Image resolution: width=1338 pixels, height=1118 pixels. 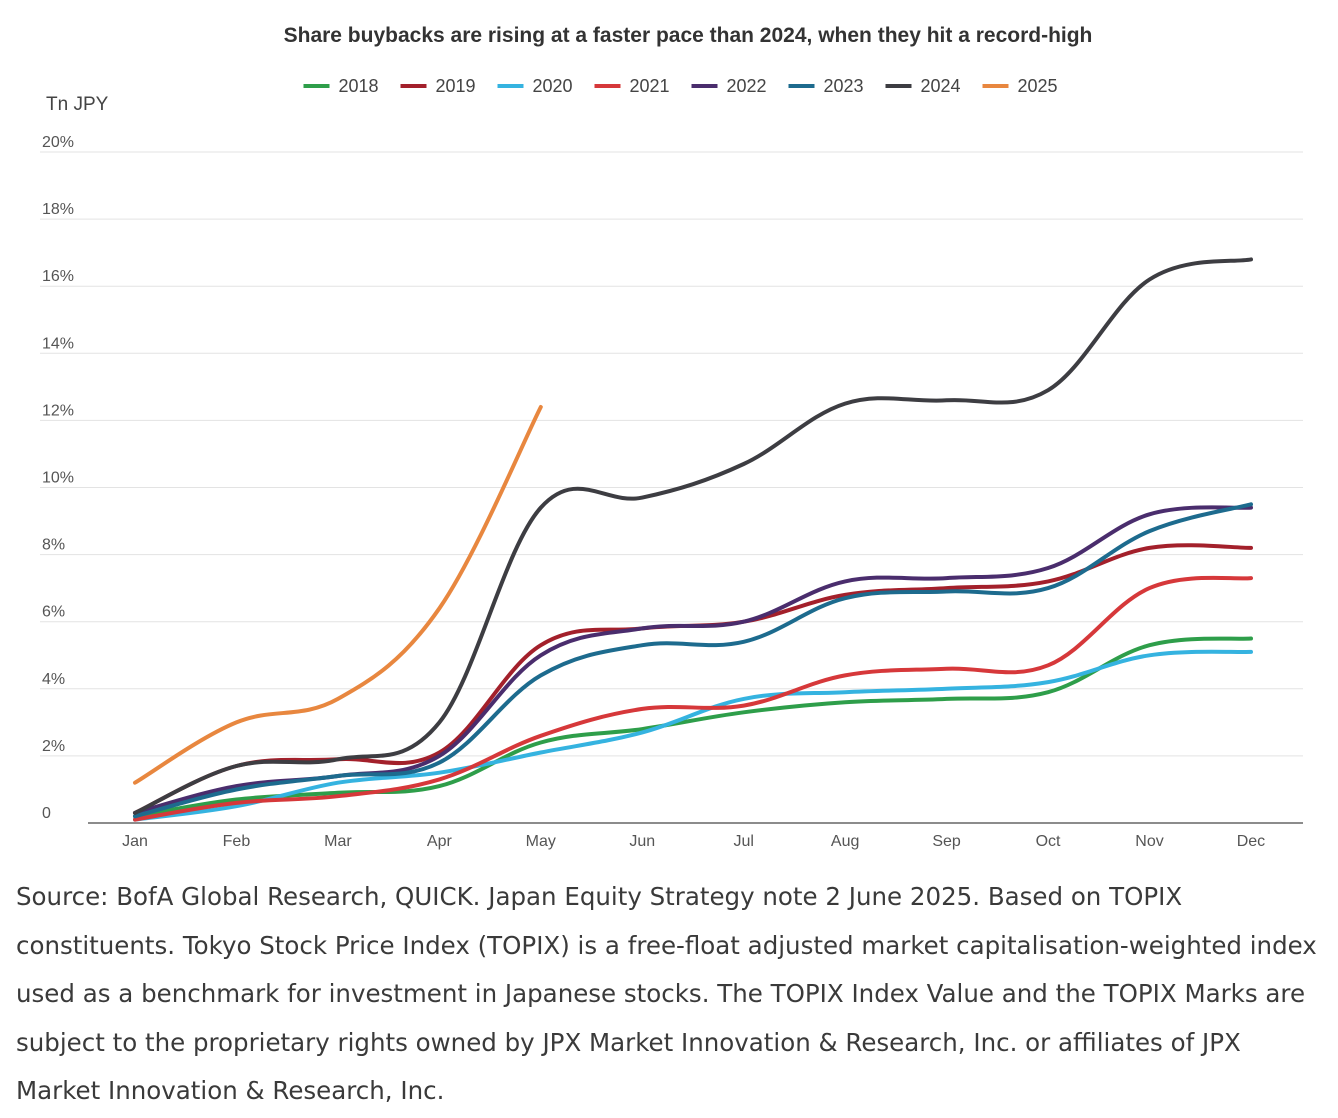 What do you see at coordinates (844, 86) in the screenshot?
I see `legend-label: 2023` at bounding box center [844, 86].